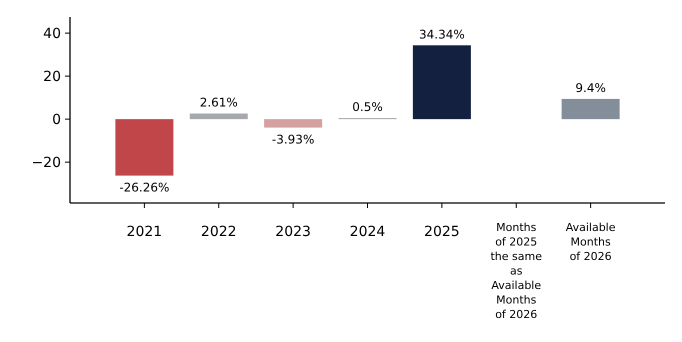  Describe the element at coordinates (56, 120) in the screenshot. I see `y-tick-label: 0` at that location.